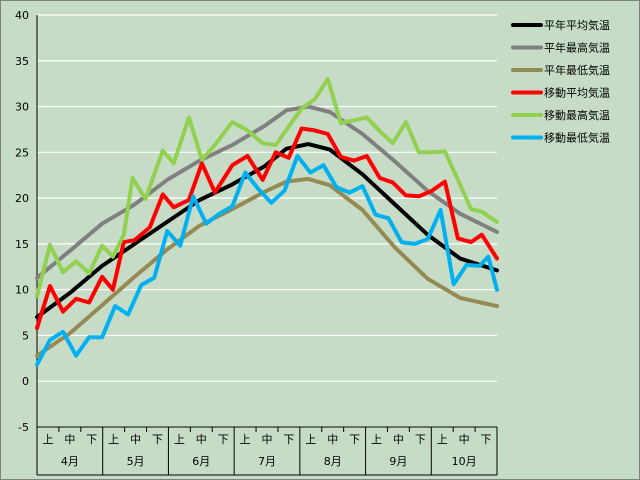  Describe the element at coordinates (577, 138) in the screenshot. I see `legend-label: 移動最低気温` at that location.